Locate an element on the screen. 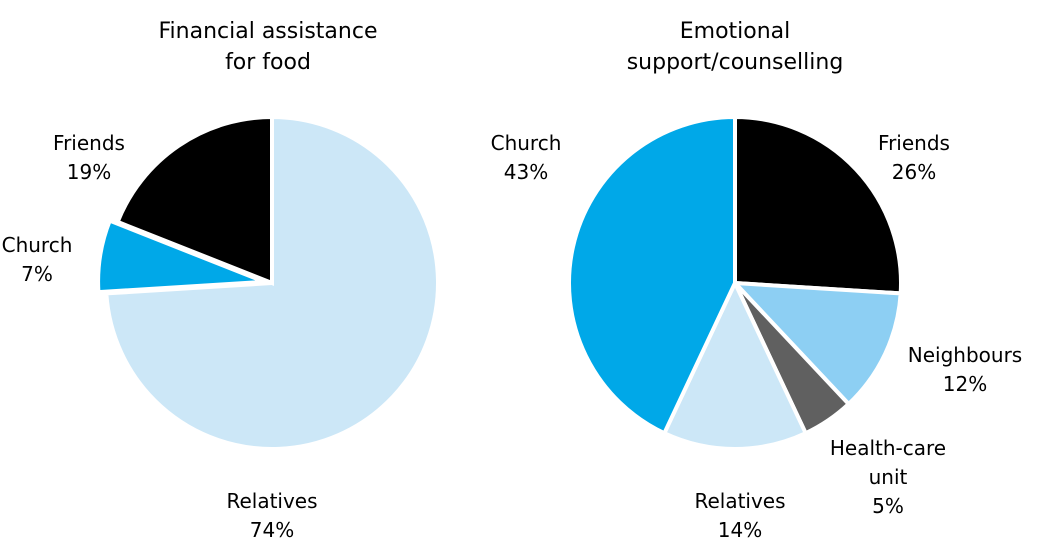 This screenshot has width=1037, height=539. chart-title: Financial assistance for food is located at coordinates (268, 47).